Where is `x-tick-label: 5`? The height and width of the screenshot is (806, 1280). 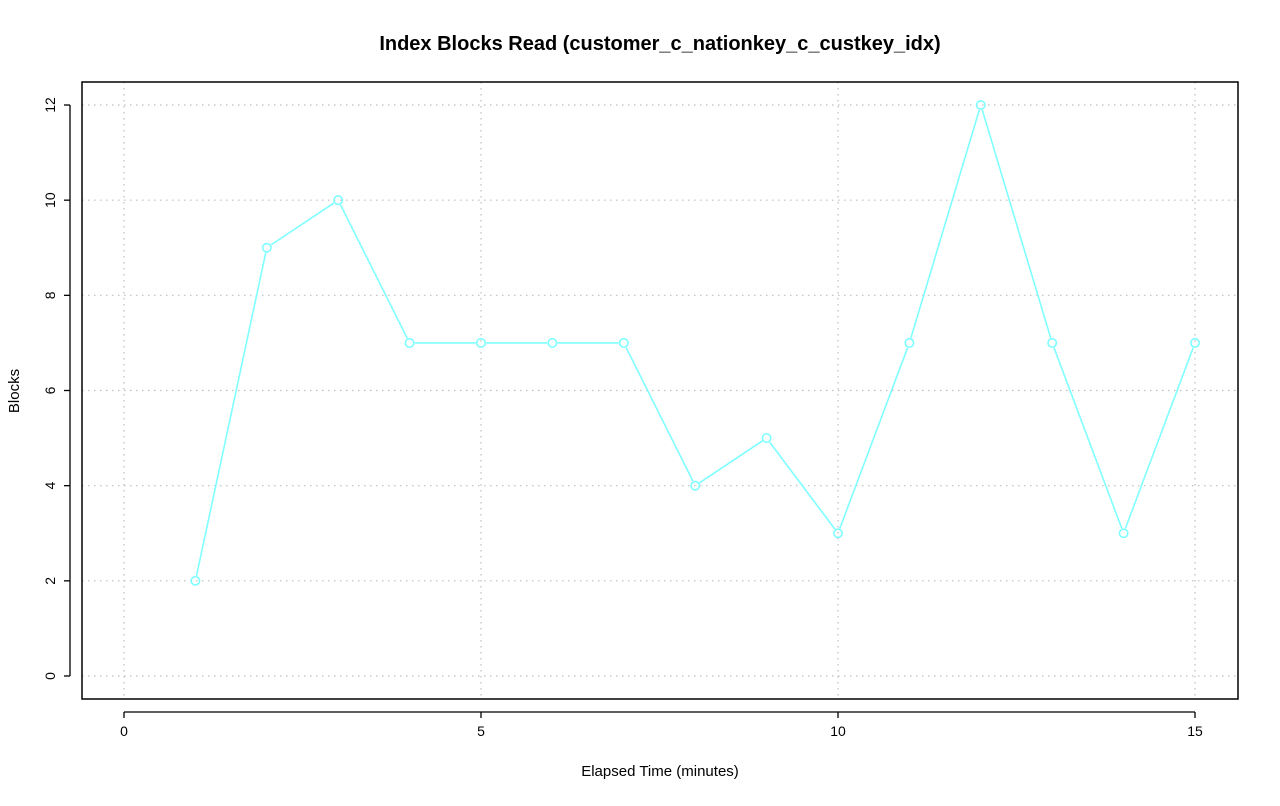 x-tick-label: 5 is located at coordinates (481, 731).